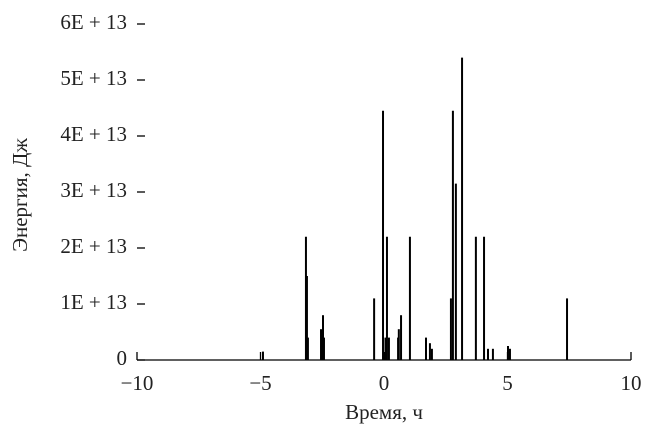 This screenshot has height=428, width=645. What do you see at coordinates (507, 383) in the screenshot?
I see `x-tick-label: 5` at bounding box center [507, 383].